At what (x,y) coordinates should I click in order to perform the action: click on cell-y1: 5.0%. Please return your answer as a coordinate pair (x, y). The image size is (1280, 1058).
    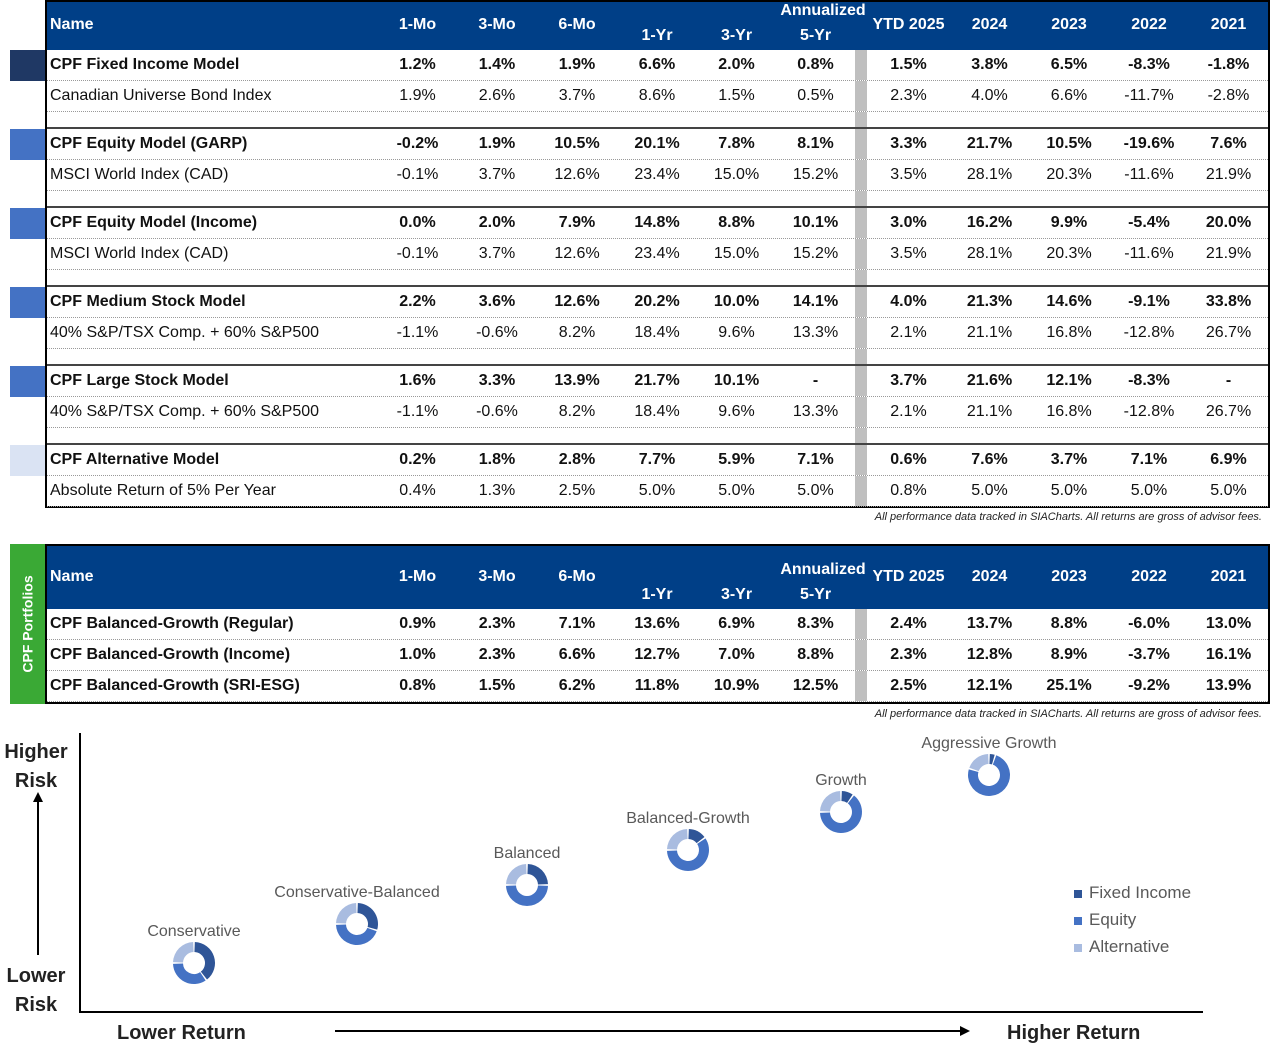
    Looking at the image, I should click on (657, 490).